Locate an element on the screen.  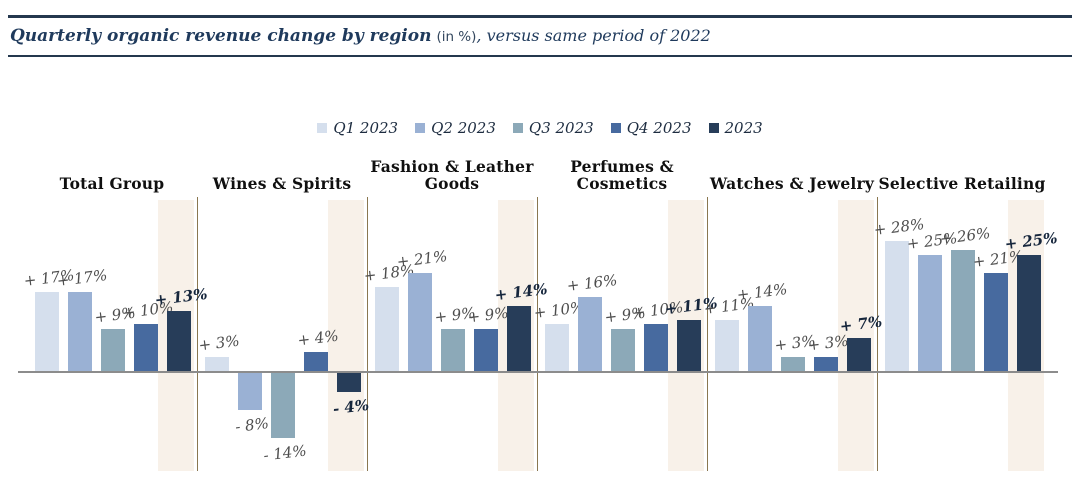
bar-value-label: + 26% is located at coordinates (965, 236).